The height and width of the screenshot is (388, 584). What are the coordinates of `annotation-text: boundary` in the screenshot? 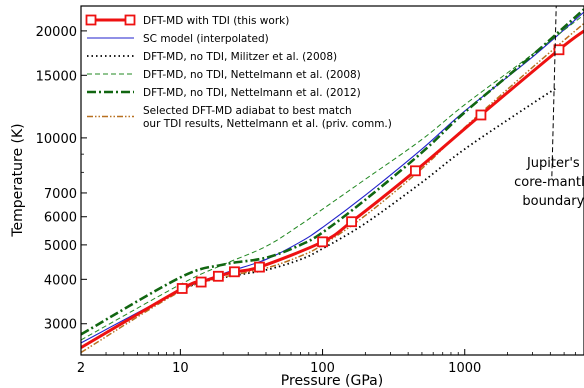 It's located at (553, 201).